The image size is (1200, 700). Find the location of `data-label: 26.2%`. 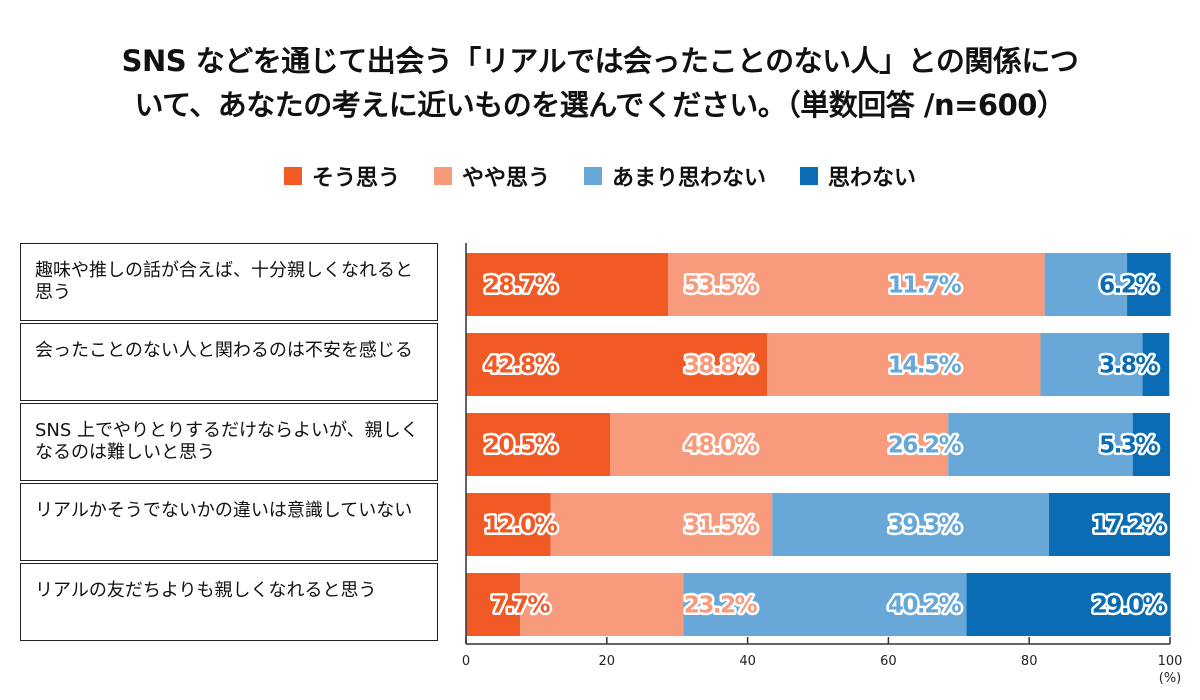

data-label: 26.2% is located at coordinates (925, 446).